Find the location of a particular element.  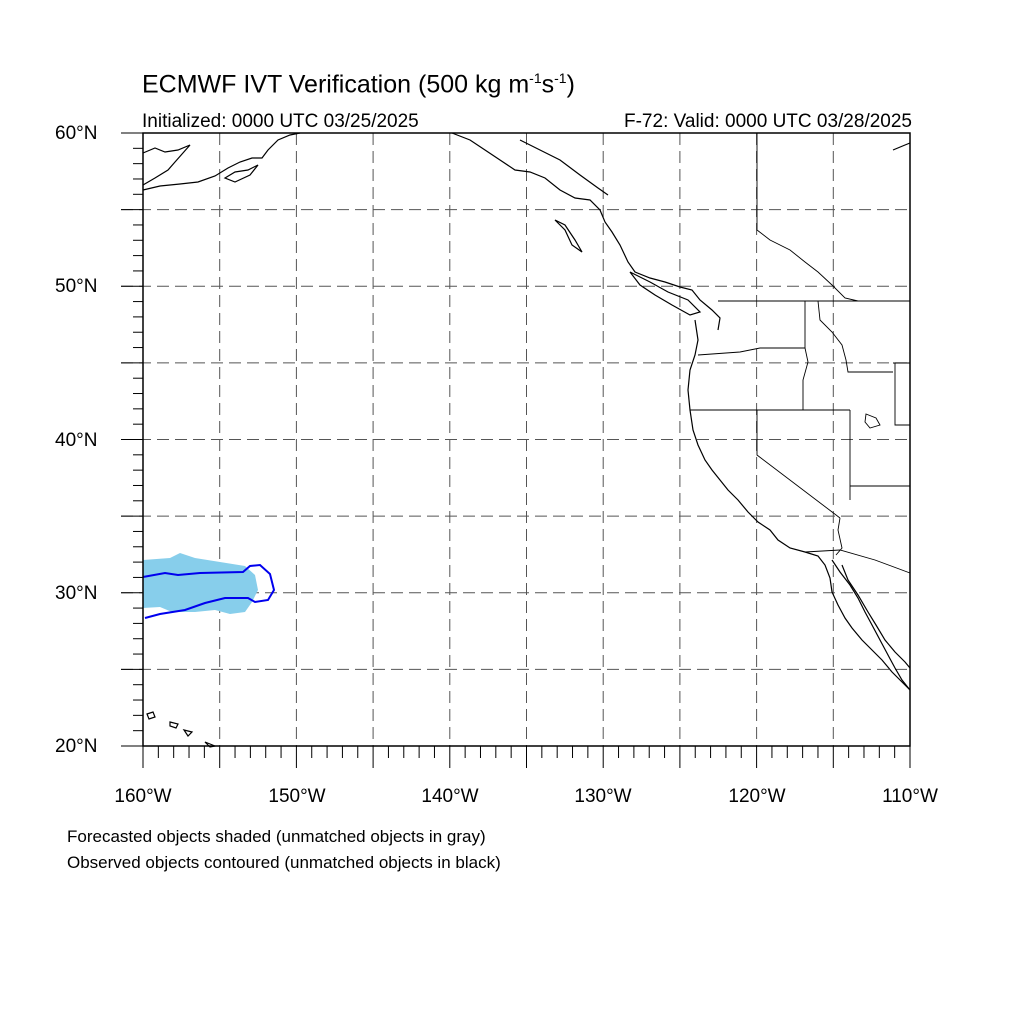

lon-label-130w: 130°W is located at coordinates (603, 796).